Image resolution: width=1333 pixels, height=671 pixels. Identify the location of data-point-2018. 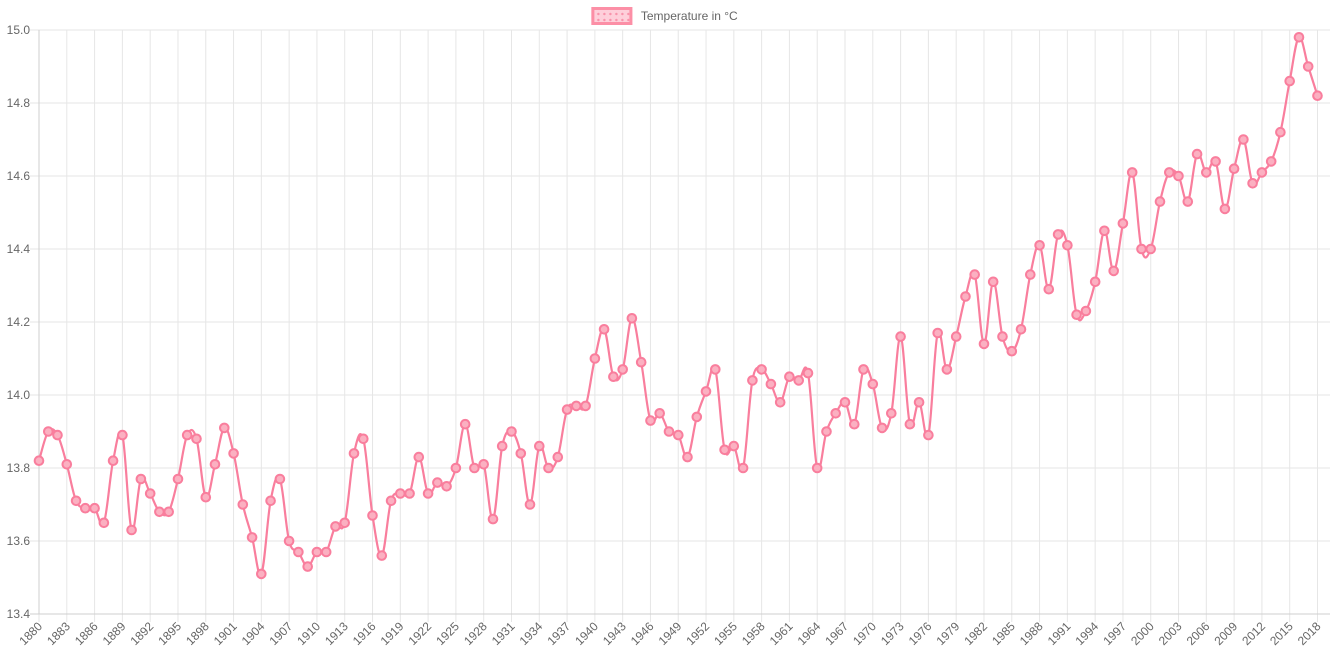
(1317, 95).